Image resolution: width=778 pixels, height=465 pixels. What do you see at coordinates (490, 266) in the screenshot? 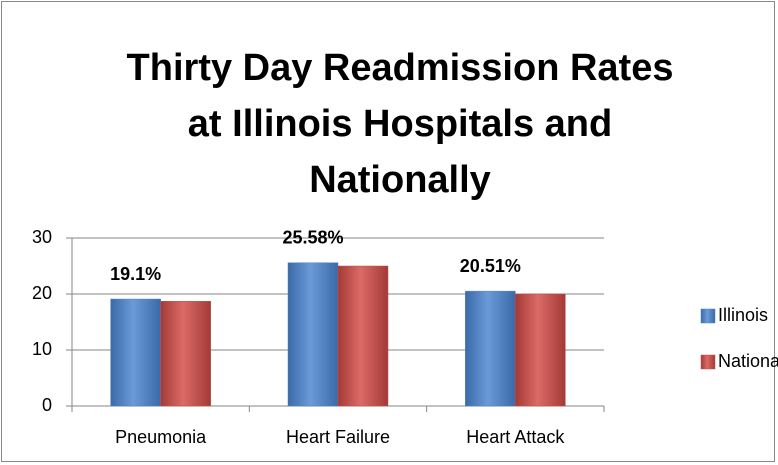
I see `data-label: 20.51%` at bounding box center [490, 266].